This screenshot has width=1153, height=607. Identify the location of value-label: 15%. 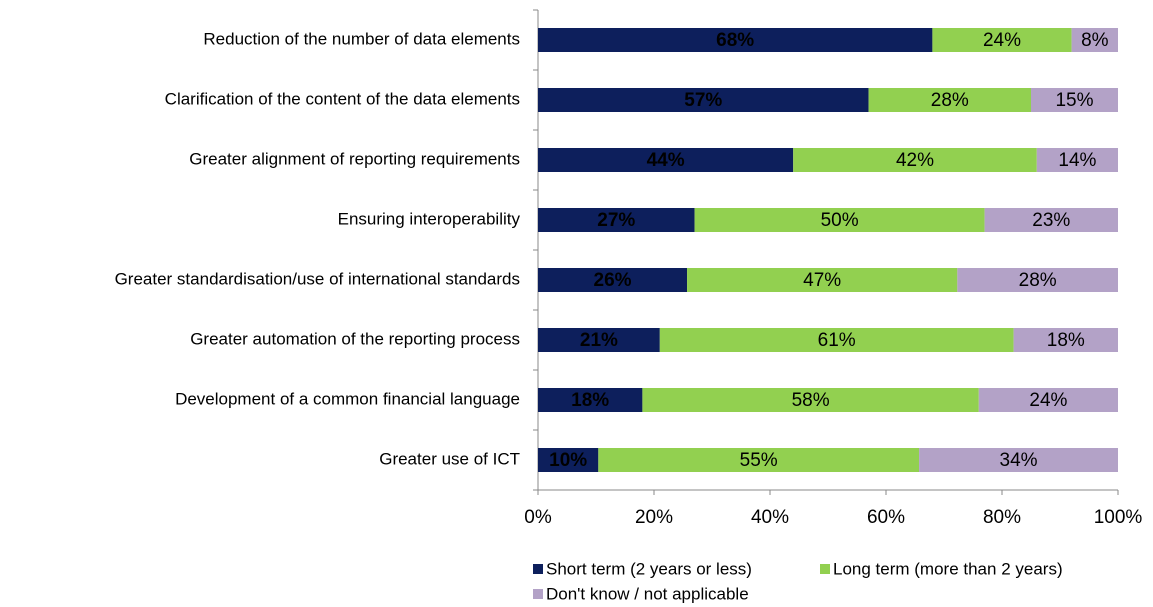
(1074, 100).